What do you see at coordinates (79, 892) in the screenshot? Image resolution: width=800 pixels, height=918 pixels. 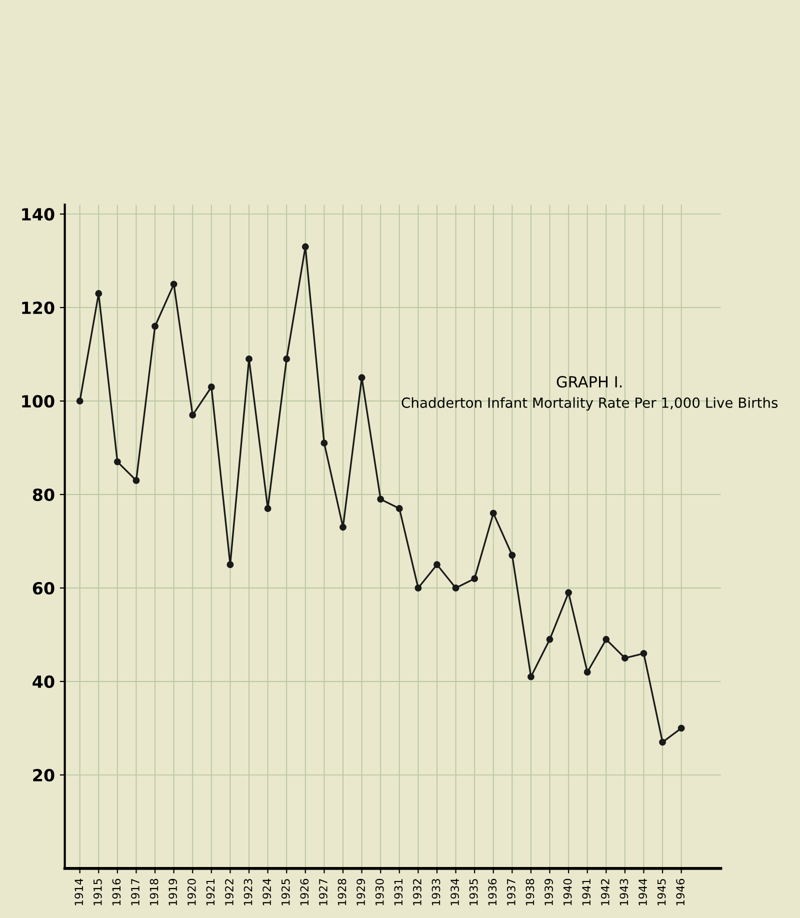 I see `x-tick-label: 1914` at bounding box center [79, 892].